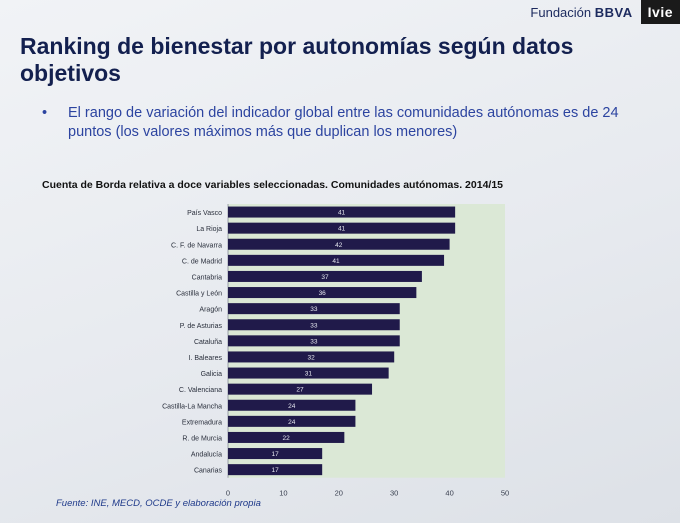 The width and height of the screenshot is (680, 523). I want to click on data-label: 42, so click(339, 245).